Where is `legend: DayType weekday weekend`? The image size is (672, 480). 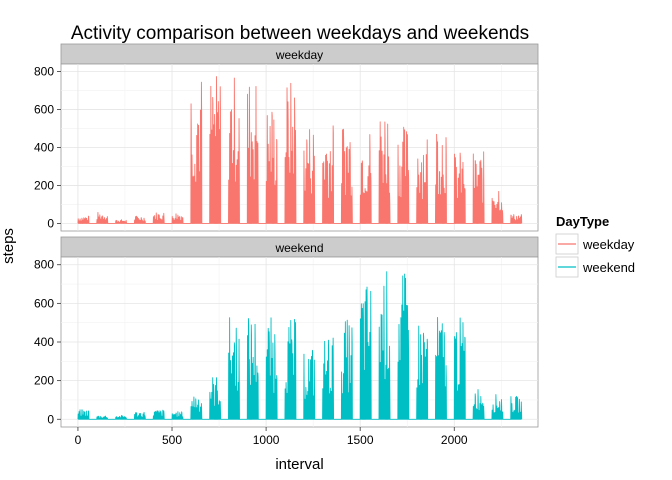
legend: DayType weekday weekend is located at coordinates (595, 246).